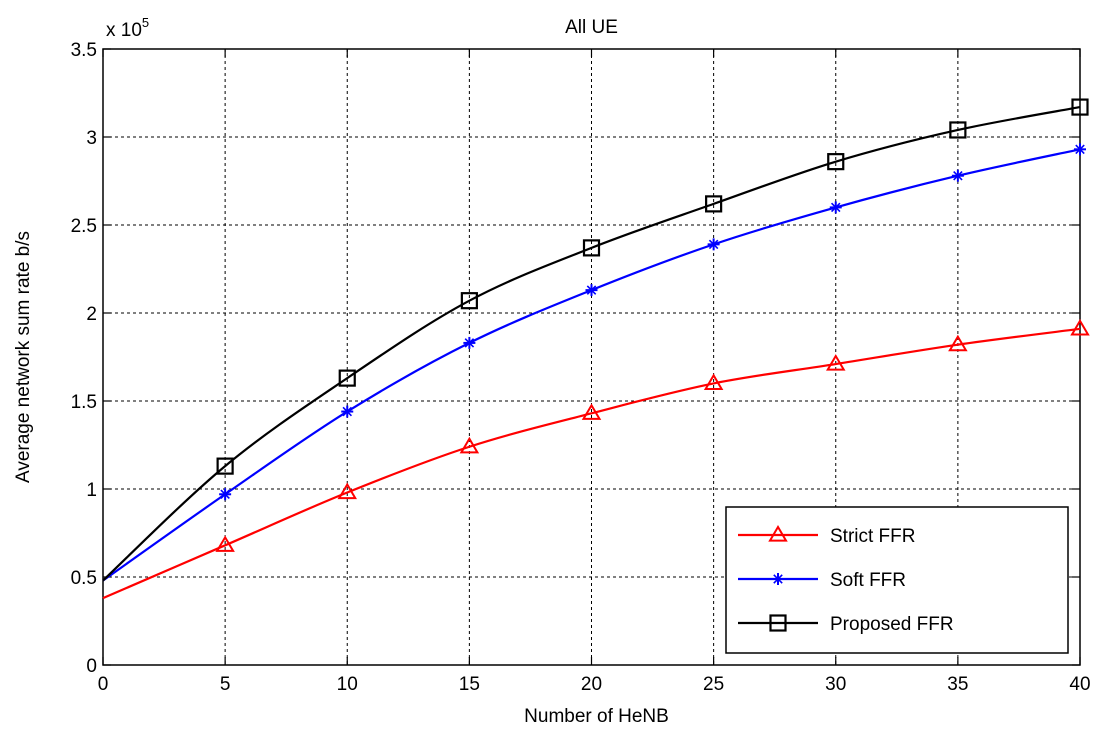 The height and width of the screenshot is (736, 1099). Describe the element at coordinates (596, 716) in the screenshot. I see `x-axis-label: Number of HeNB` at that location.